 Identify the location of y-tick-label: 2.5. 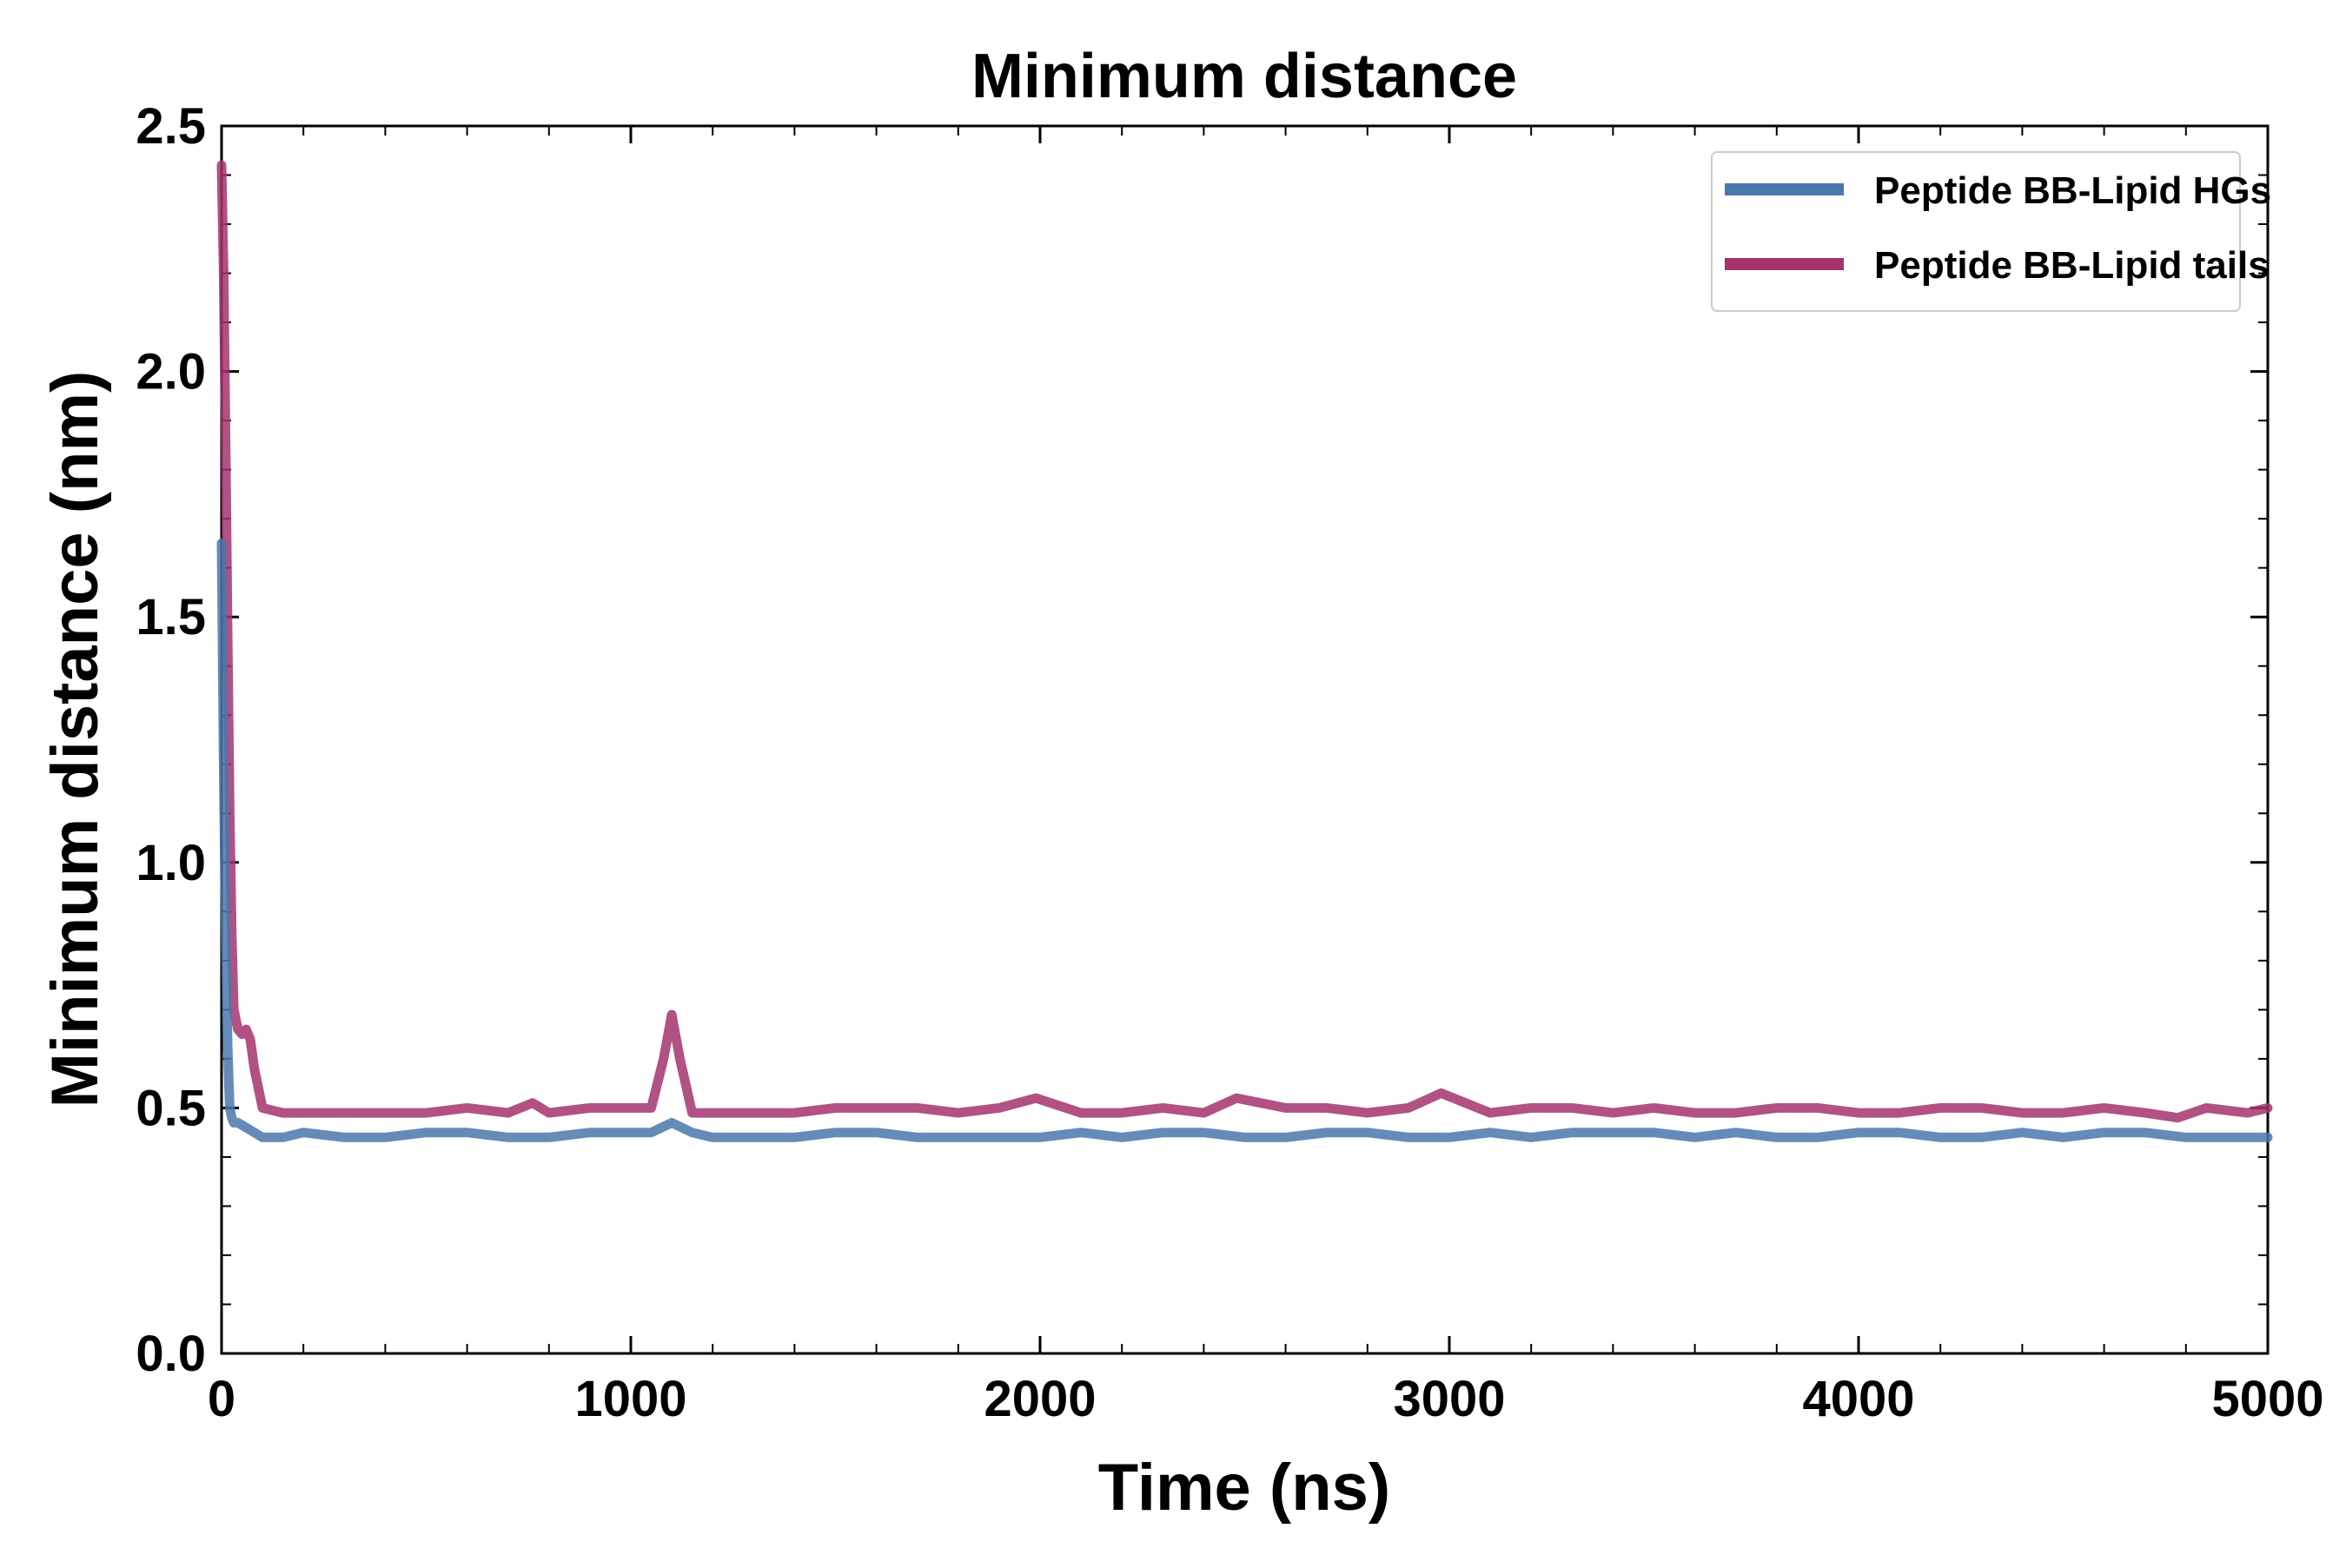
(171, 126).